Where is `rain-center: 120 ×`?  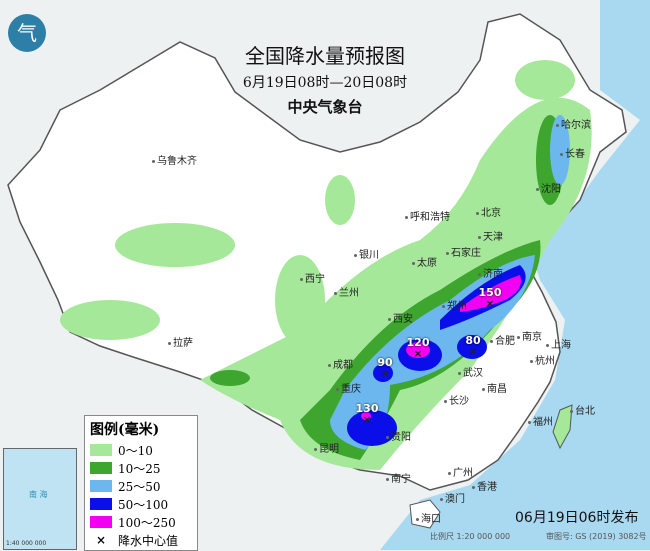
rain-center: 120 × is located at coordinates (418, 348).